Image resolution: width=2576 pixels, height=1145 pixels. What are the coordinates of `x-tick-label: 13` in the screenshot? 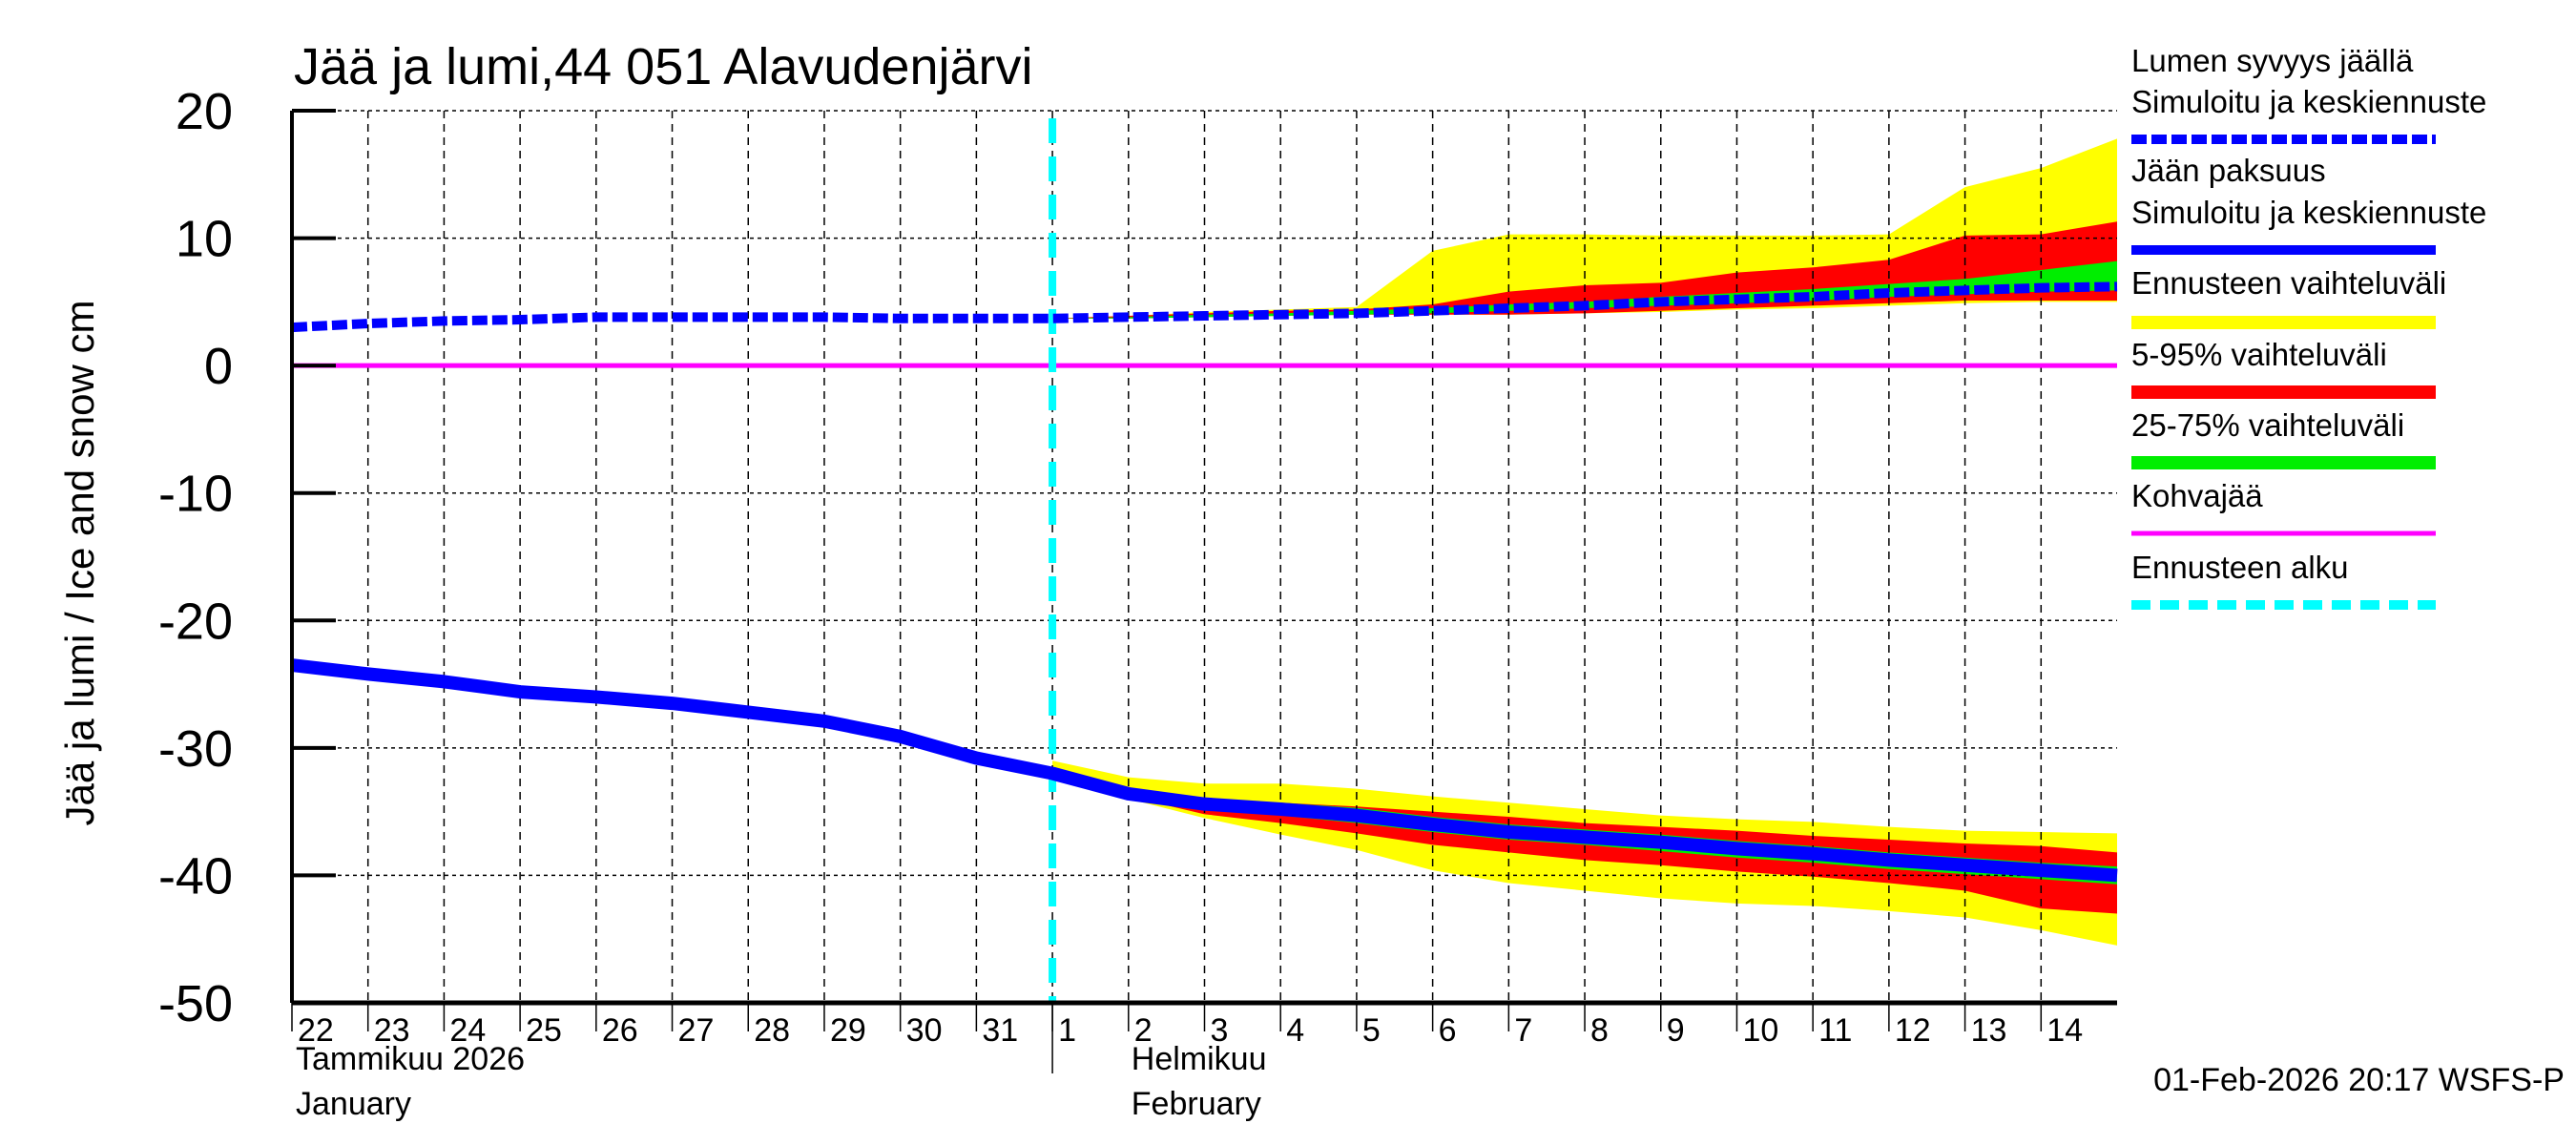 It's located at (1989, 1030).